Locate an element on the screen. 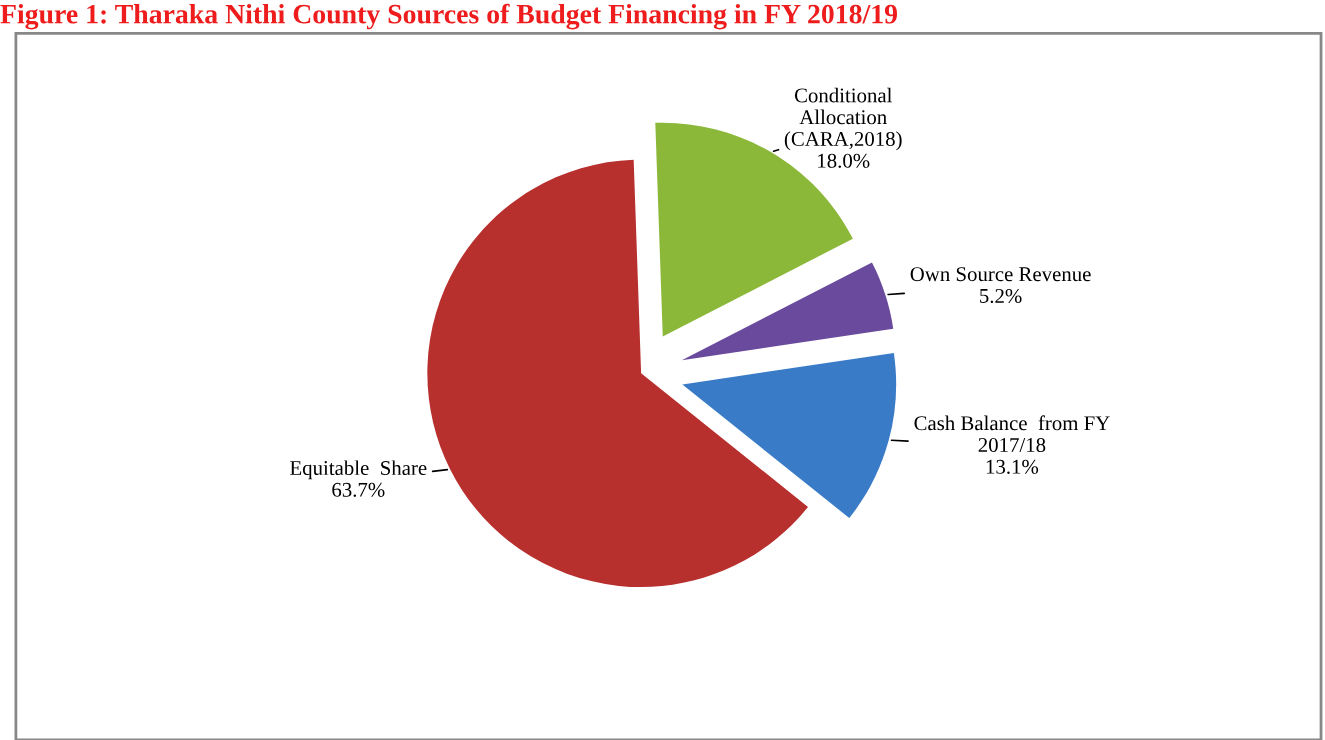 This screenshot has width=1325, height=740. data-label: 5.2% is located at coordinates (1001, 296).